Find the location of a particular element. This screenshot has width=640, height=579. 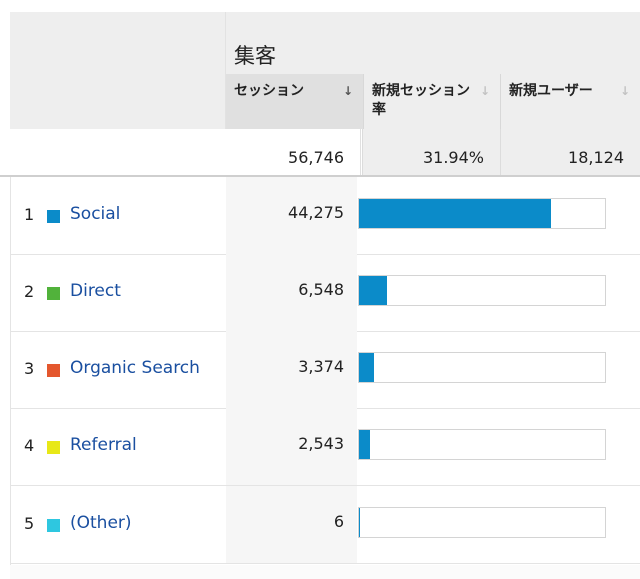

table-row: 5 (Other) 6 is located at coordinates (325, 525).